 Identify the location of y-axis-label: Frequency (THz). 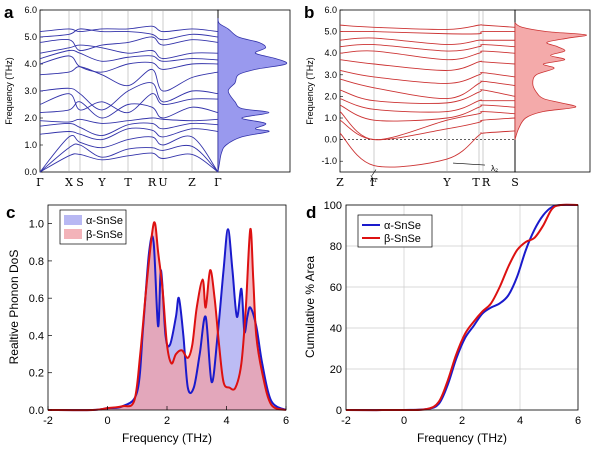
(9, 91).